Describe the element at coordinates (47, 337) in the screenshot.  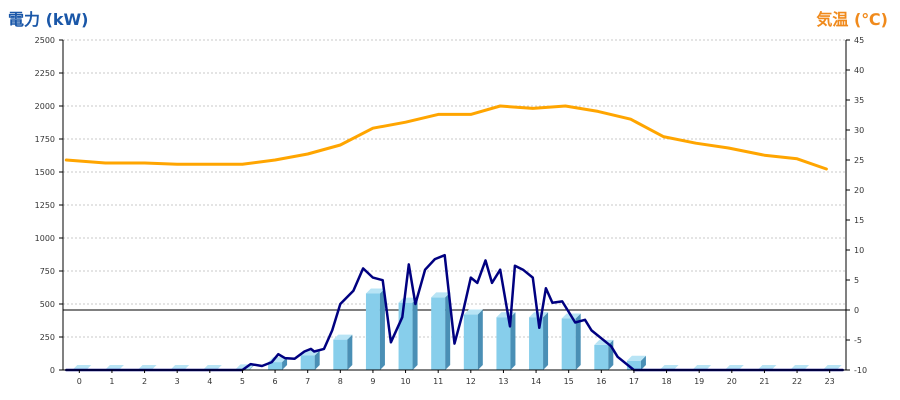
I see `left-tick-label: 250` at that location.